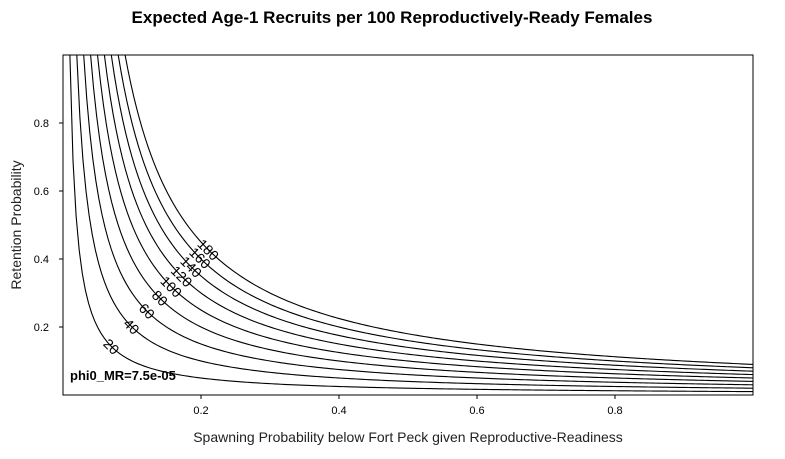 The height and width of the screenshot is (459, 785). What do you see at coordinates (41, 124) in the screenshot?
I see `y-tick-label: 0.8` at bounding box center [41, 124].